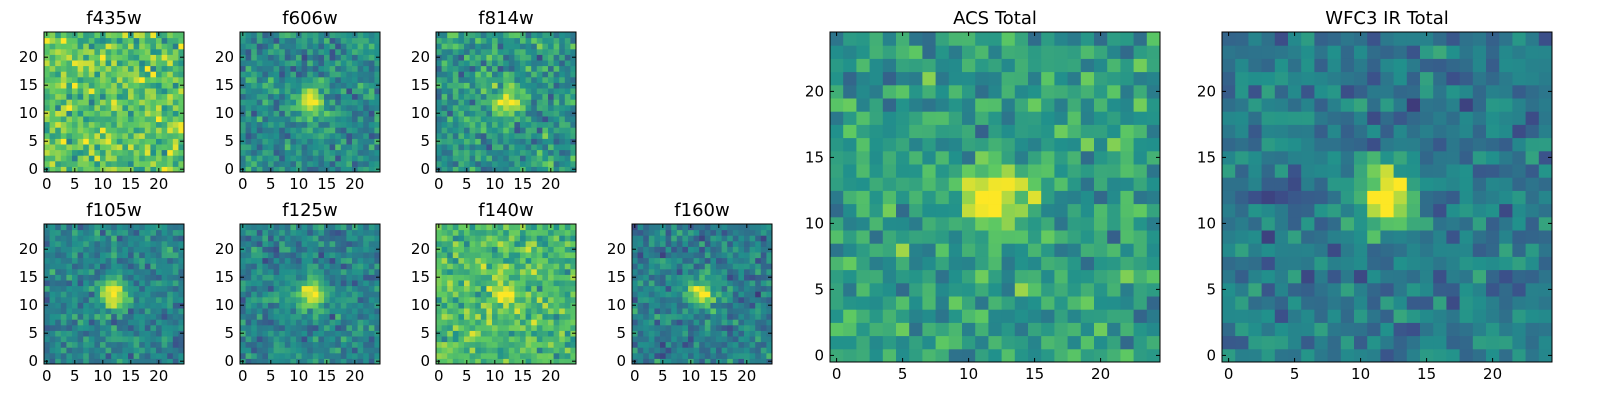  I want to click on x-tick-label: 10, so click(494, 184).